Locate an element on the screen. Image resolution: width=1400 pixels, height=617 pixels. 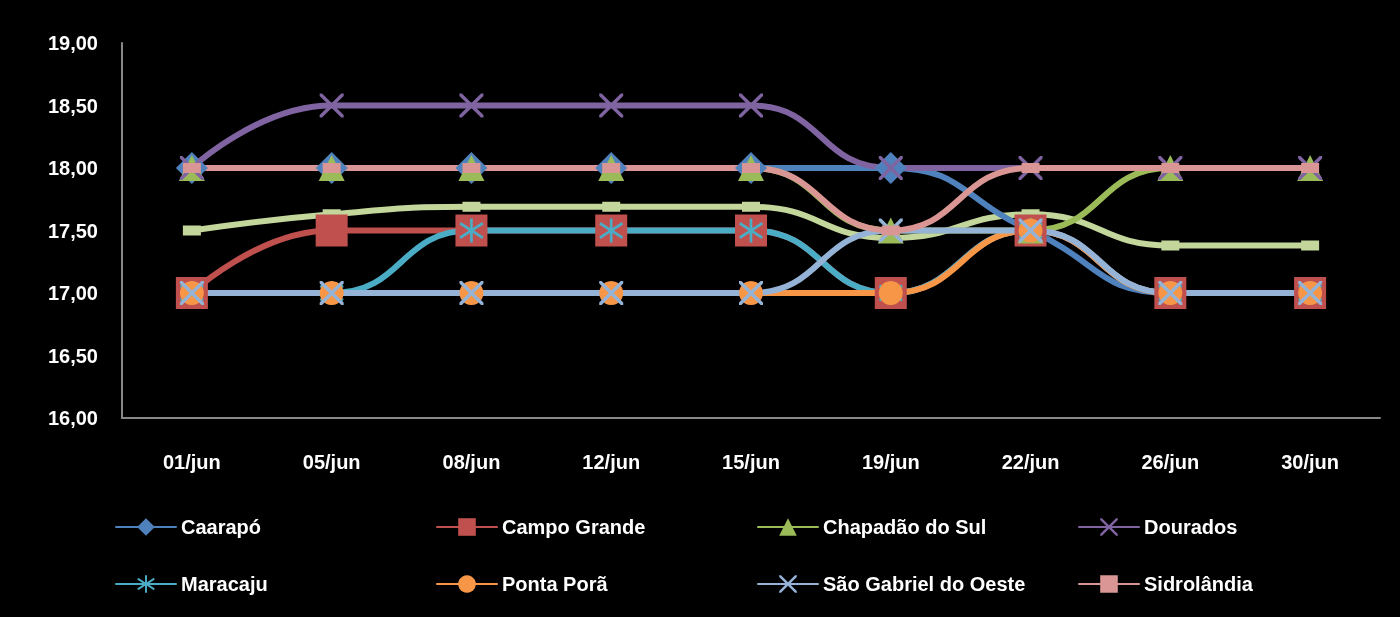
y-tick-label: 18,00 is located at coordinates (72, 168).